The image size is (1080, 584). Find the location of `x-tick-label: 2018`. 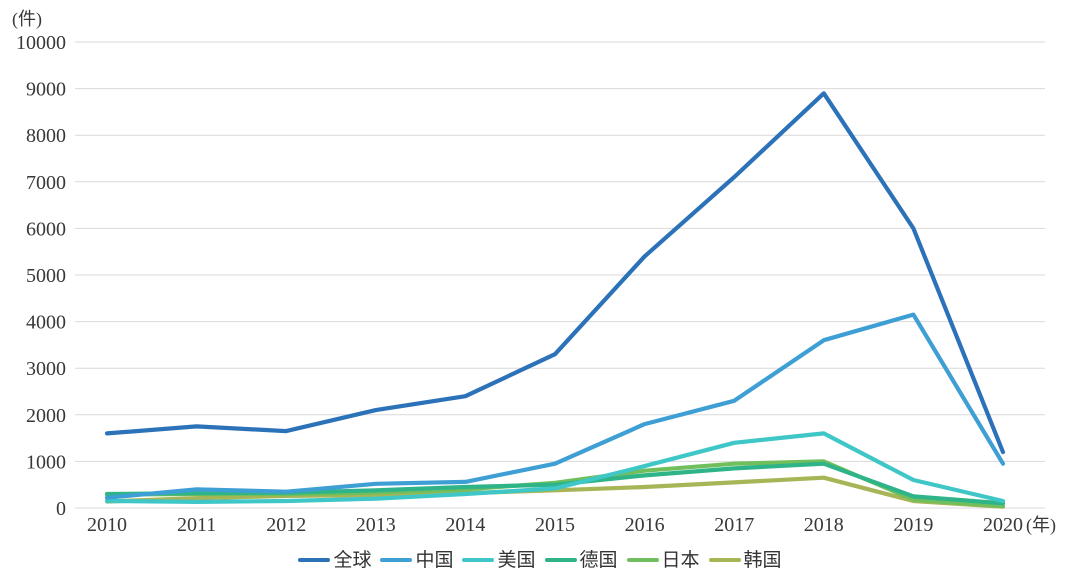

x-tick-label: 2018 is located at coordinates (824, 525).